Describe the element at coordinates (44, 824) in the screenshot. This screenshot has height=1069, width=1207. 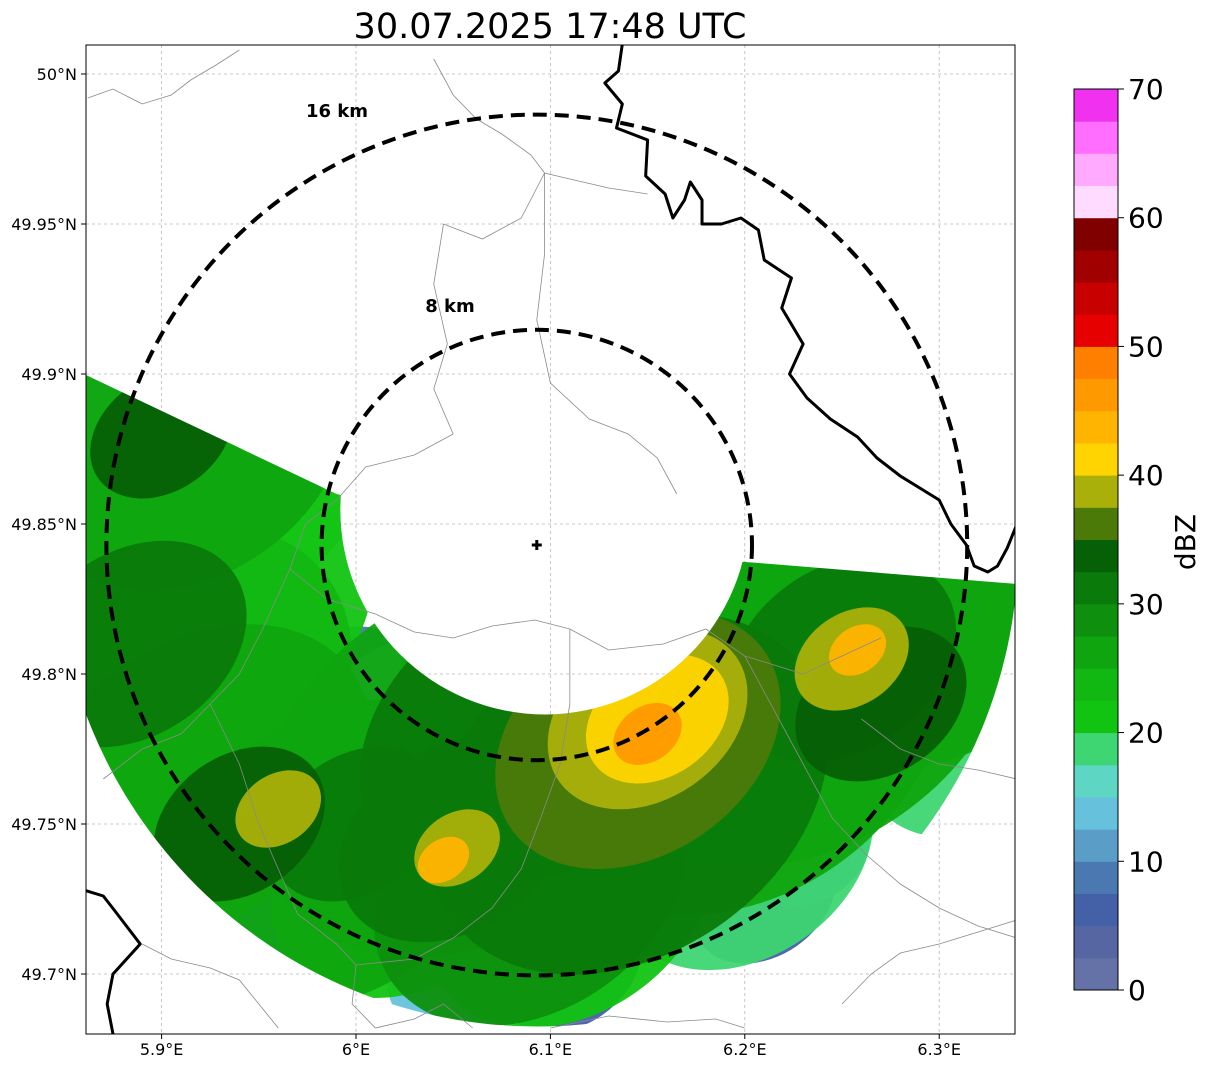
I see `y-tick-label: 49.75°N` at that location.